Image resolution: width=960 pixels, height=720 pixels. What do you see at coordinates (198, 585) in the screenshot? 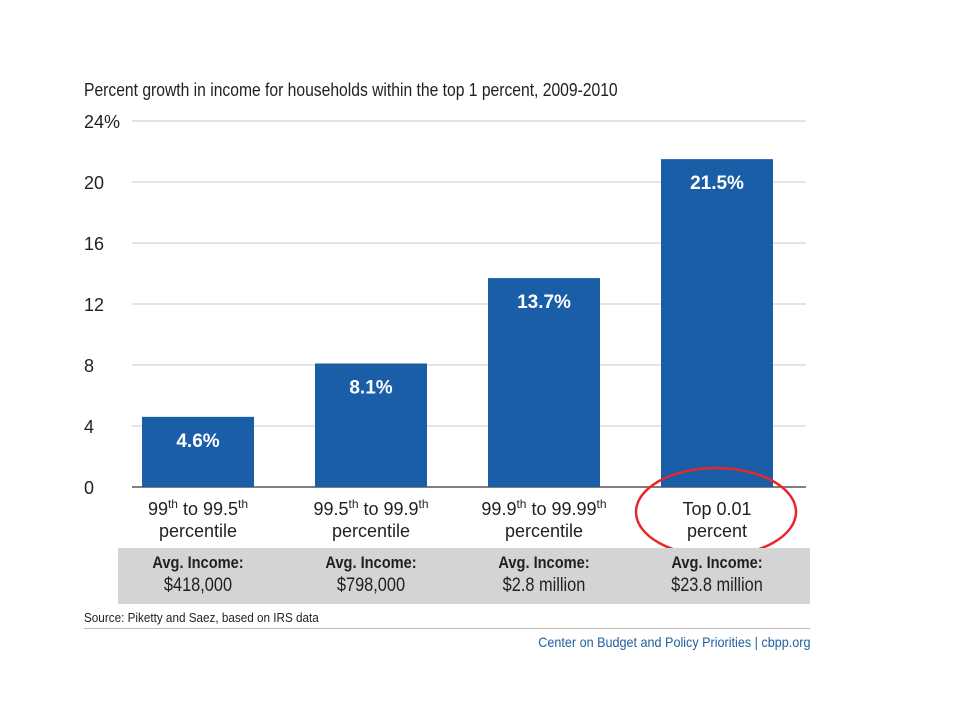
I see `avg-income-value: $418,000` at bounding box center [198, 585].